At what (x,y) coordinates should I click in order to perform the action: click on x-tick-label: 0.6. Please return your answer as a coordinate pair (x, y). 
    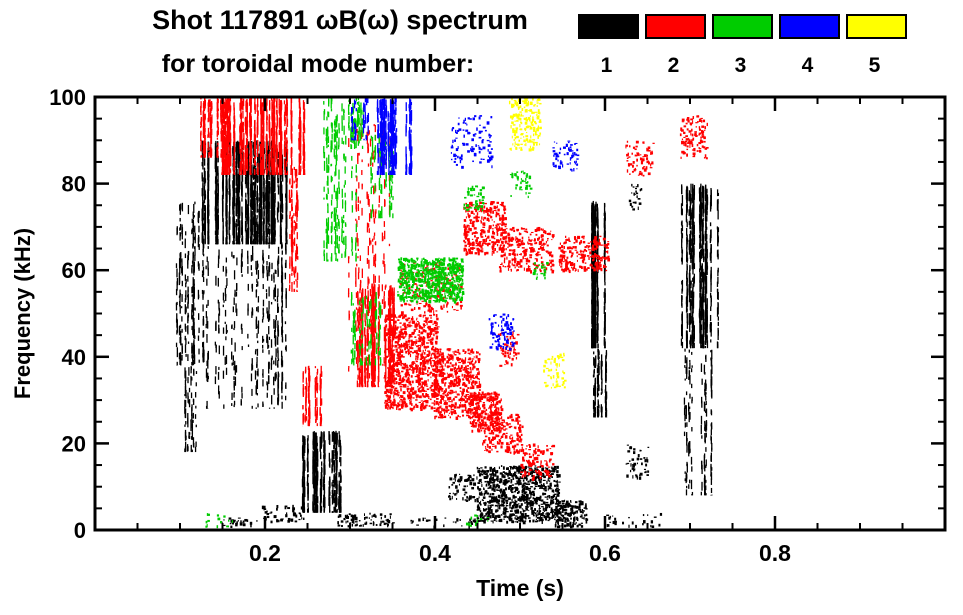
    Looking at the image, I should click on (605, 553).